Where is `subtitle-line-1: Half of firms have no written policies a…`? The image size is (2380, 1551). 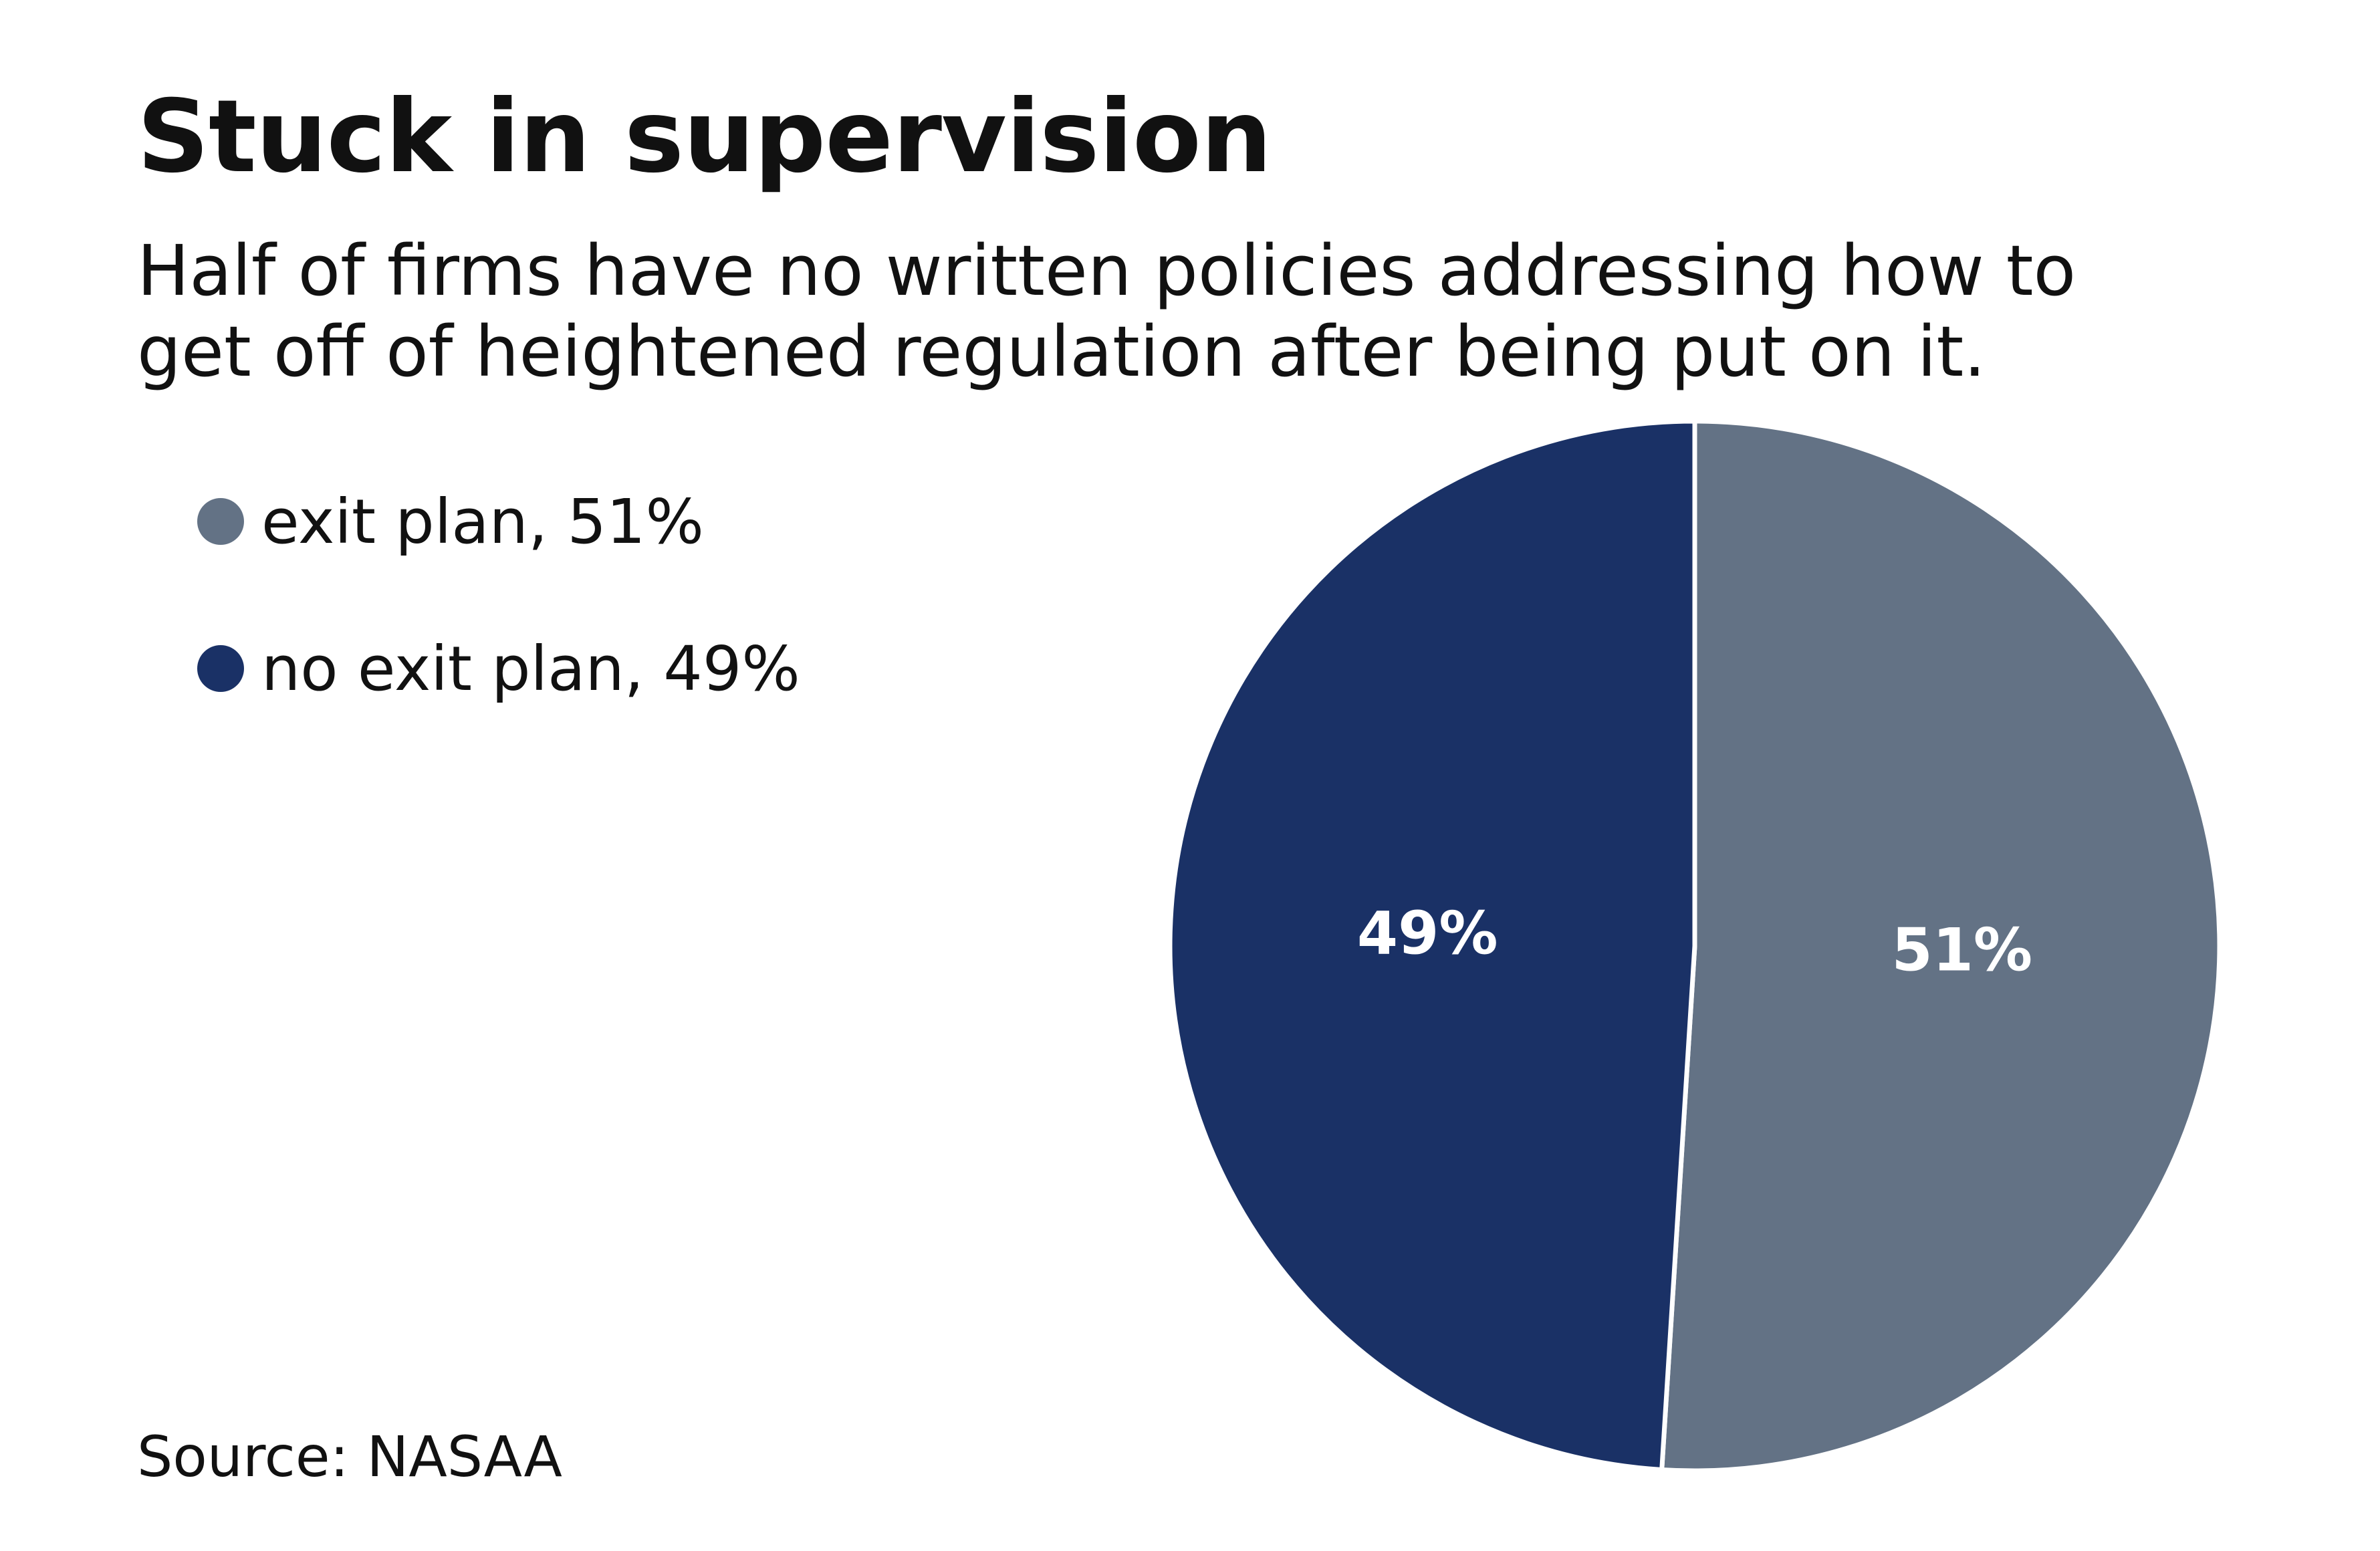
subtitle-line-1: Half of firms have no written policies a… is located at coordinates (1106, 271).